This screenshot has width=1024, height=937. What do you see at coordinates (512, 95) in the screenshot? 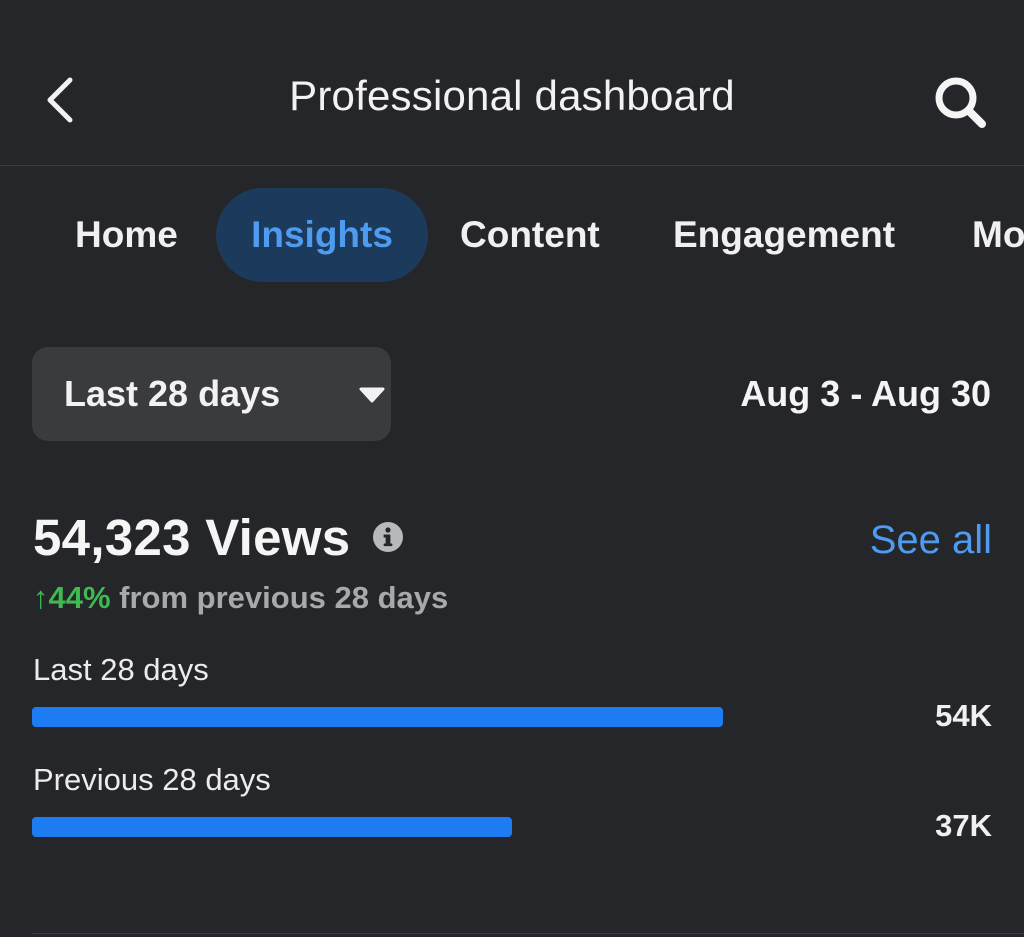
I see `page-title: Professional dashboard` at bounding box center [512, 95].